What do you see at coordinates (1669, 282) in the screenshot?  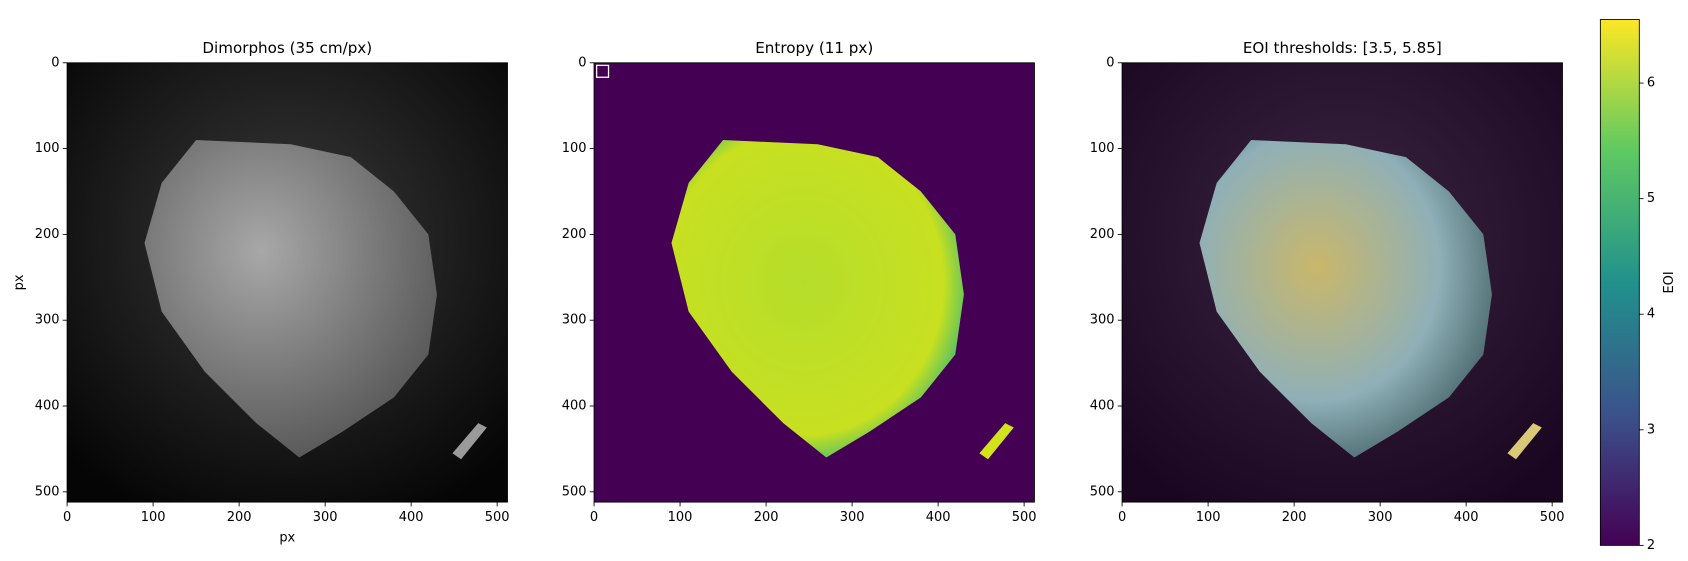 I see `colorbar-label: EOI` at bounding box center [1669, 282].